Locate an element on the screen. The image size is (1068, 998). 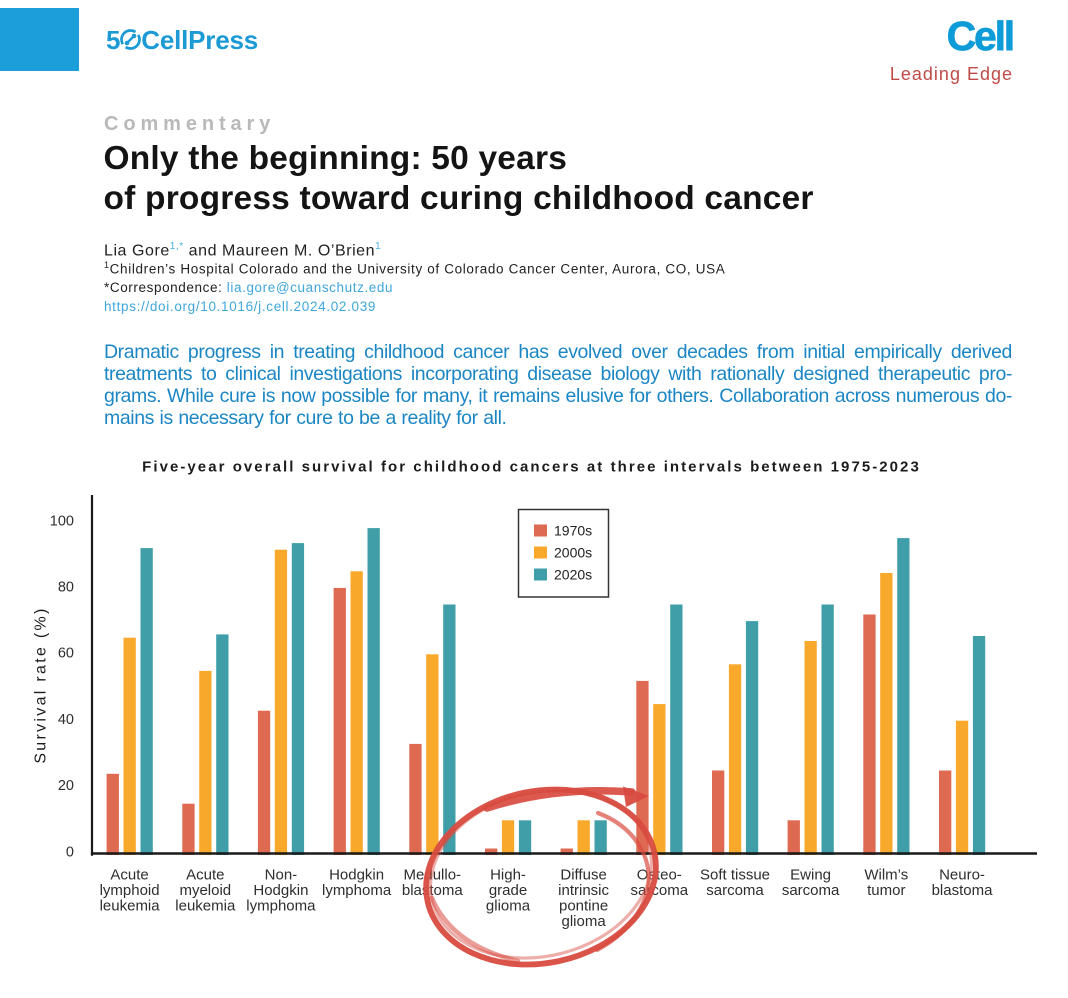
svg-text: 1970s is located at coordinates (573, 531).